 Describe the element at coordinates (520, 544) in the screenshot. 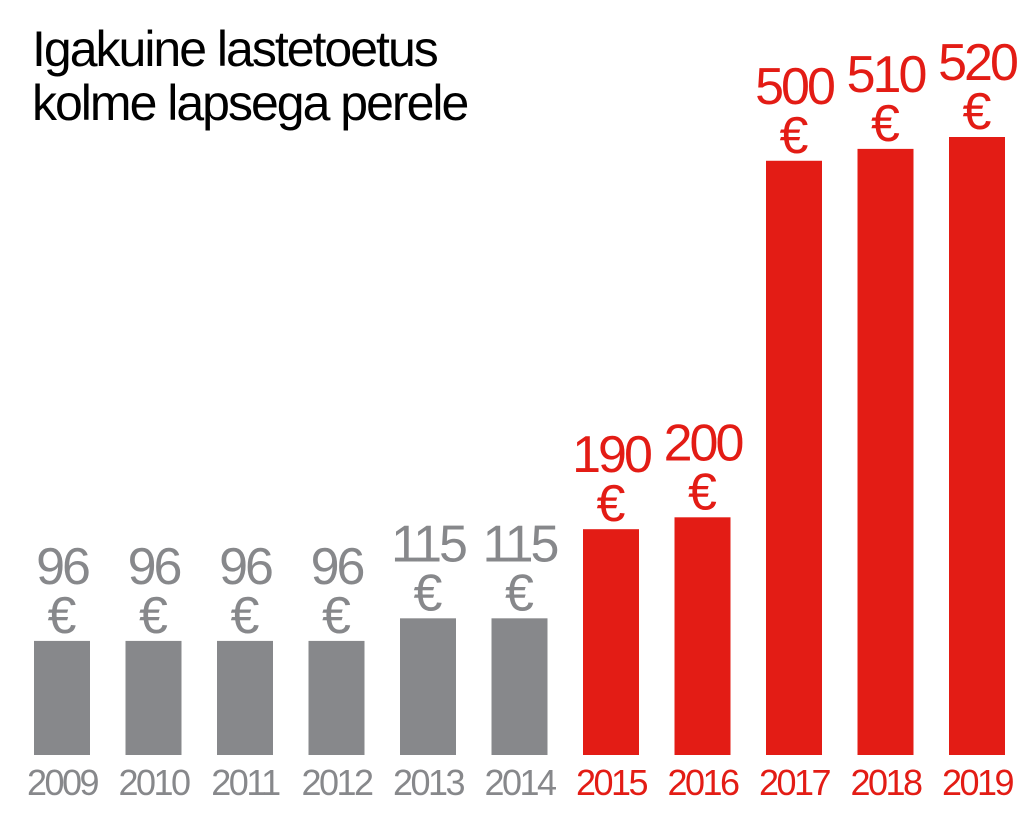

I see `value-label-2014: 115` at that location.